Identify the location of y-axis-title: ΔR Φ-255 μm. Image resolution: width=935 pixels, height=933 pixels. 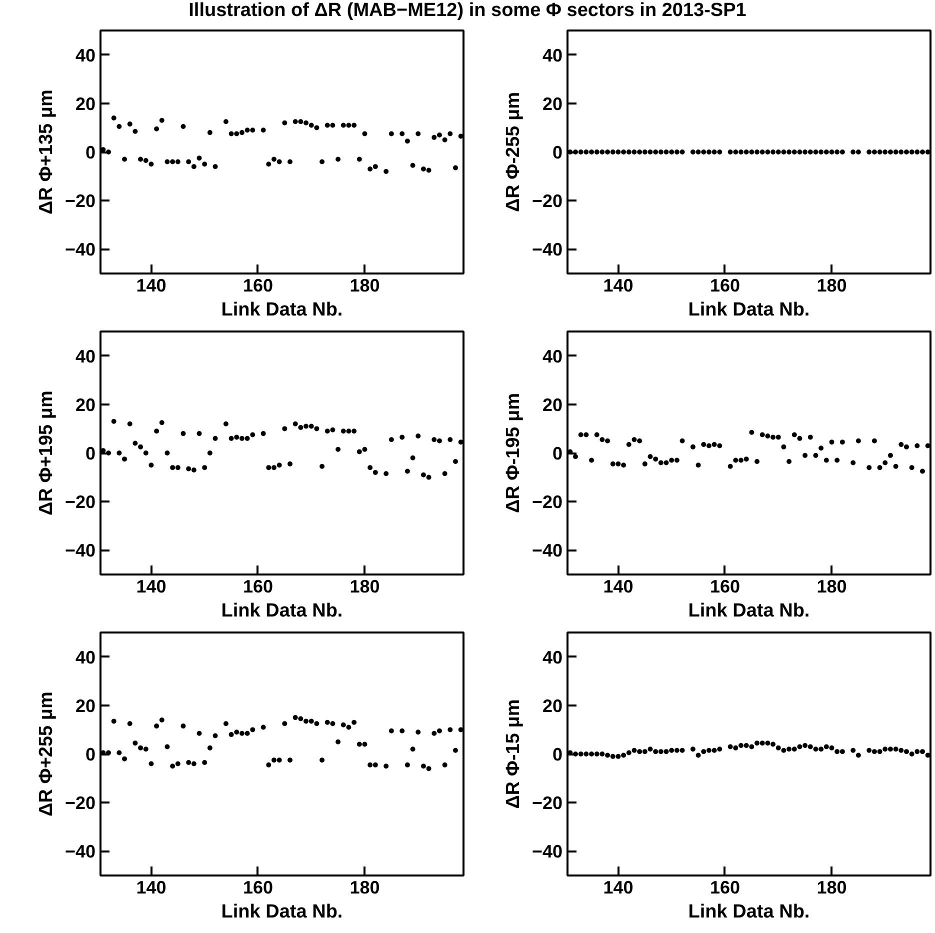
(513, 152).